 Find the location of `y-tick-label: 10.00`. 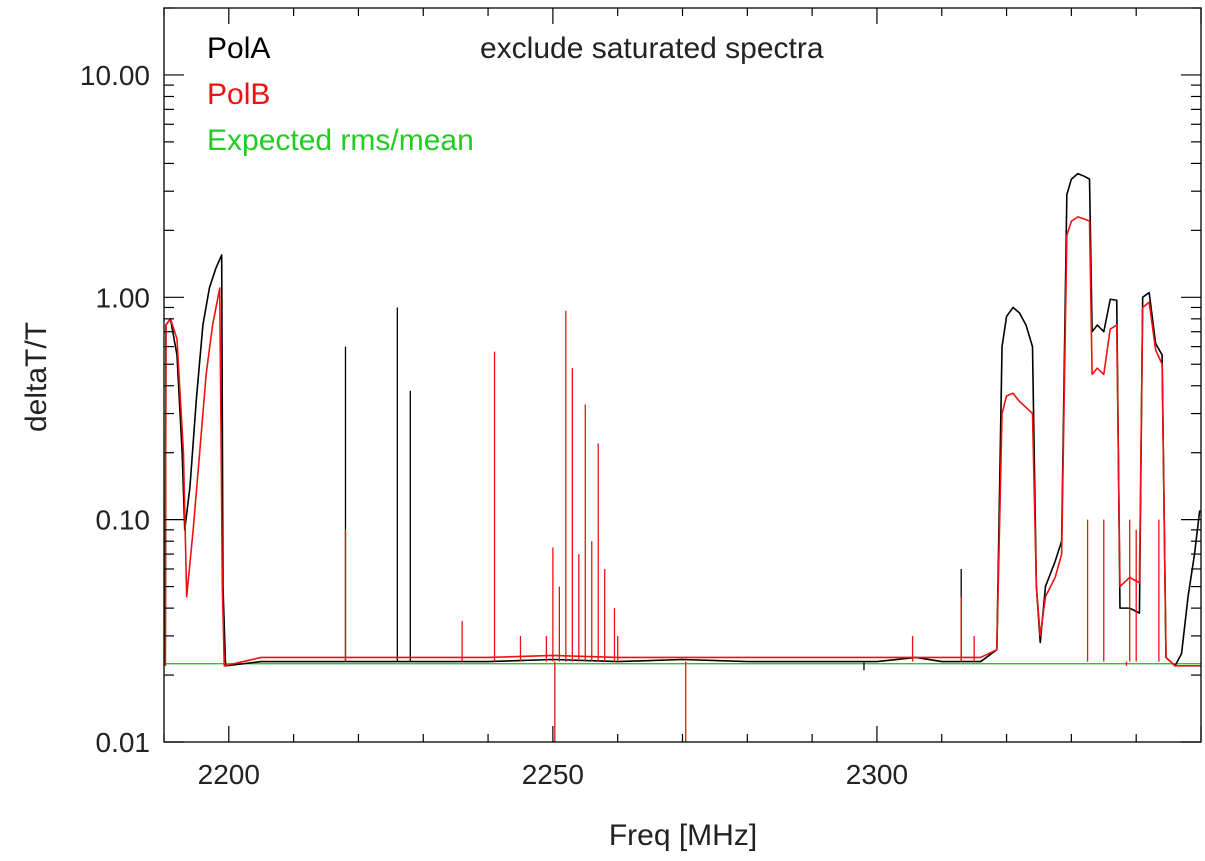

y-tick-label: 10.00 is located at coordinates (115, 75).